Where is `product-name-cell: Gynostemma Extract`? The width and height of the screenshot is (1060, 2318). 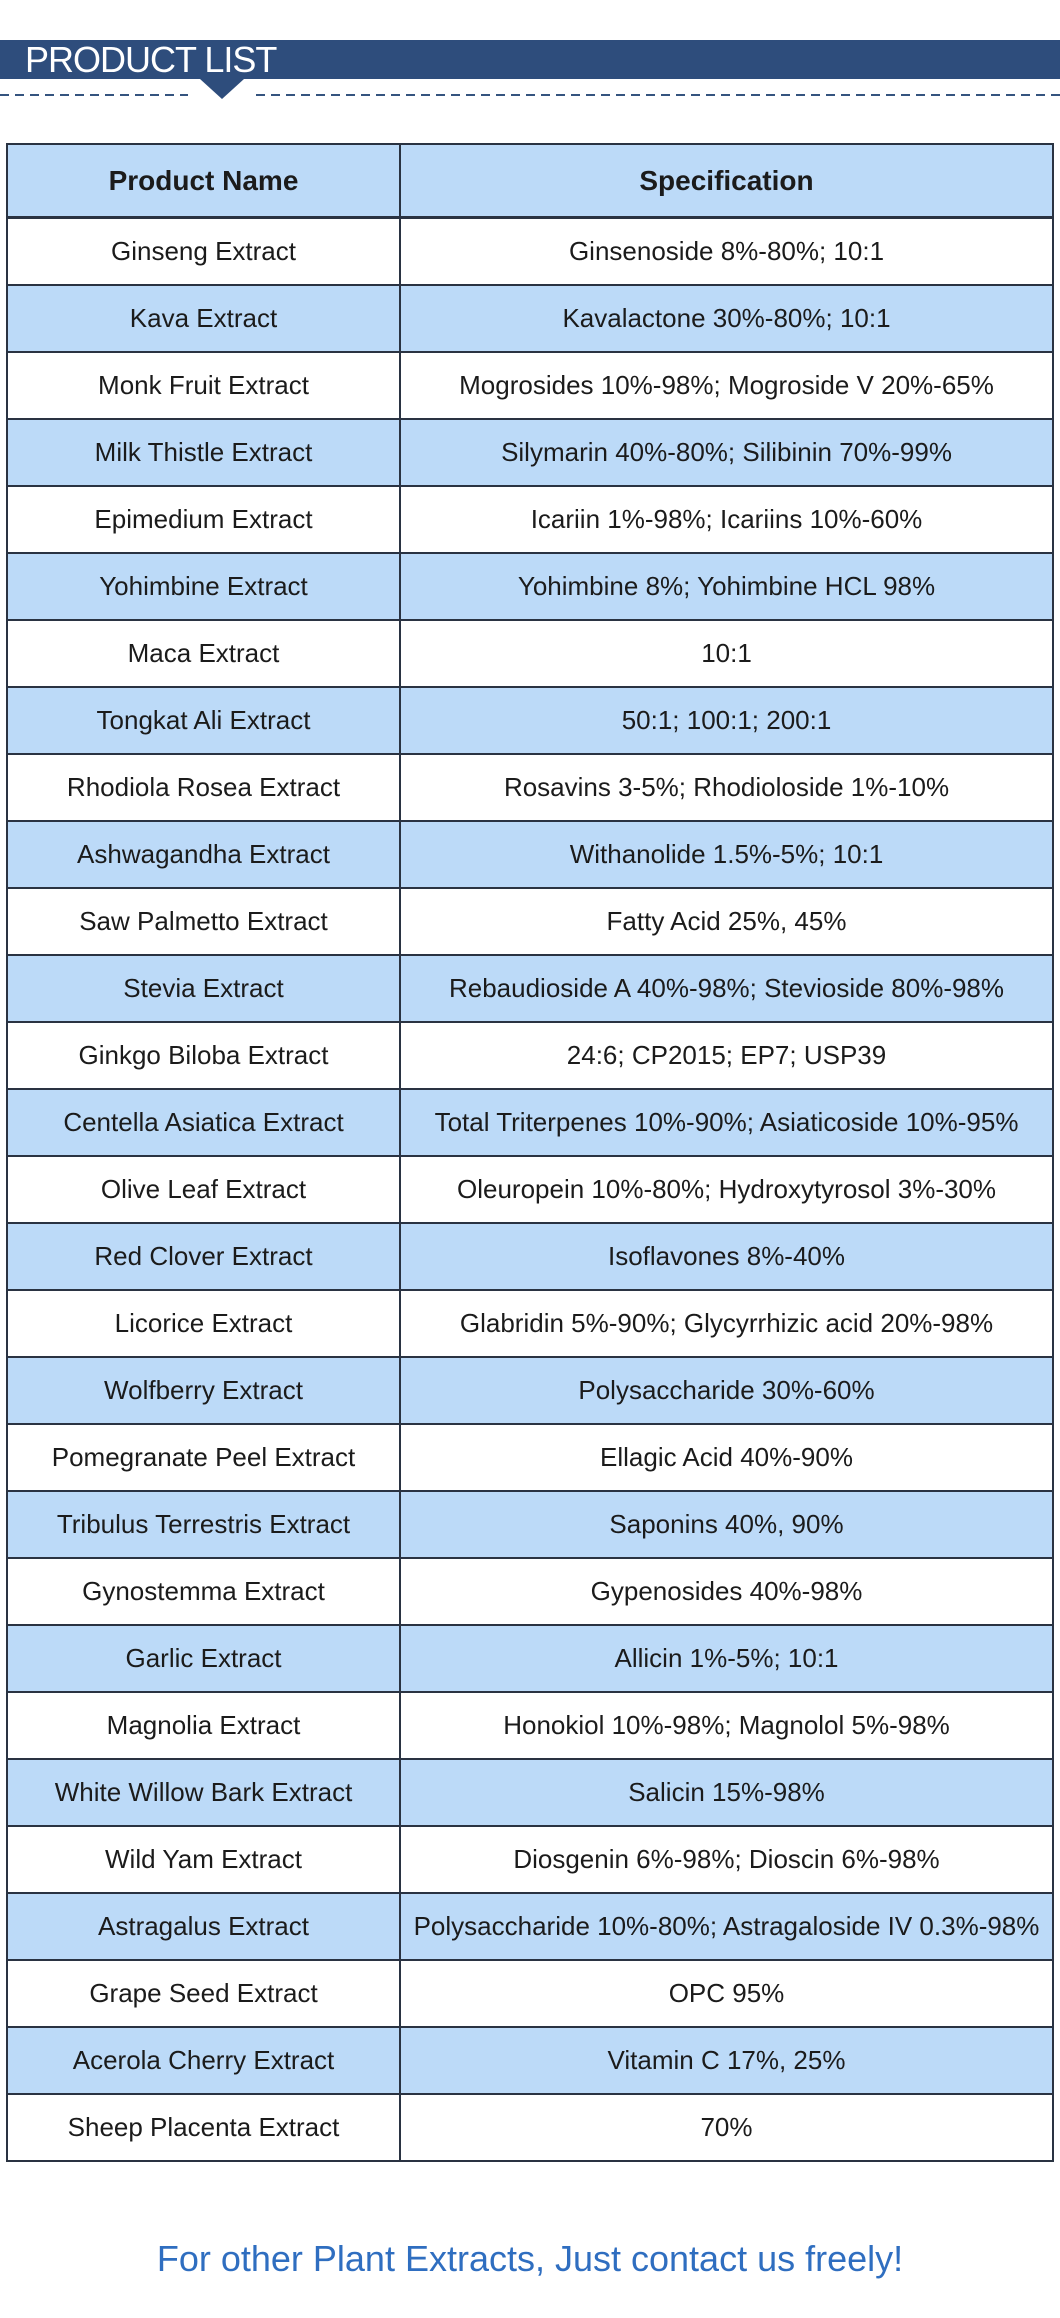
product-name-cell: Gynostemma Extract is located at coordinates (203, 1591).